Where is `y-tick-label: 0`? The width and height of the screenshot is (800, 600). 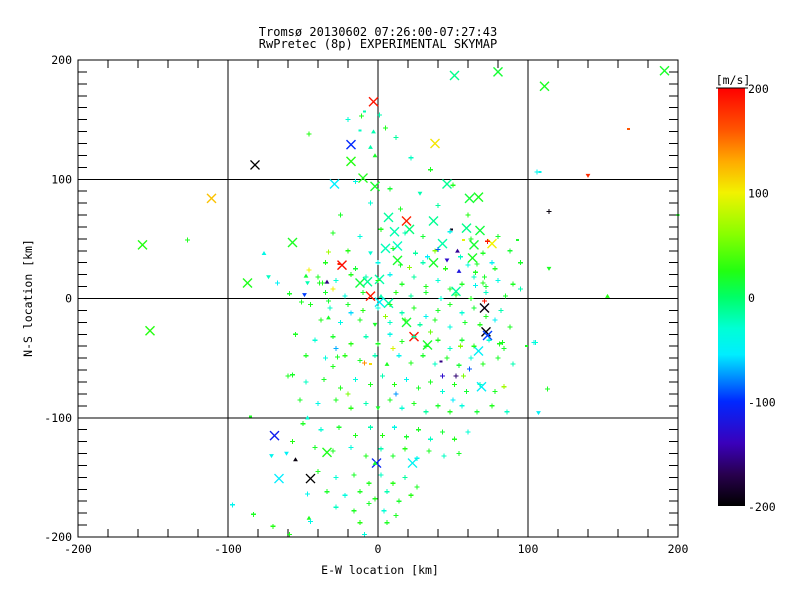
y-tick-label: 0 is located at coordinates (68, 299).